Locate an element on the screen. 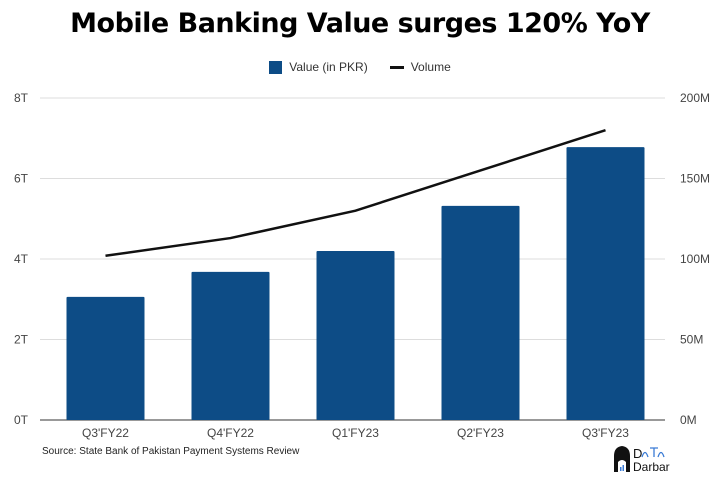 This screenshot has width=720, height=480. y-right-tick-label: 150M is located at coordinates (695, 179).